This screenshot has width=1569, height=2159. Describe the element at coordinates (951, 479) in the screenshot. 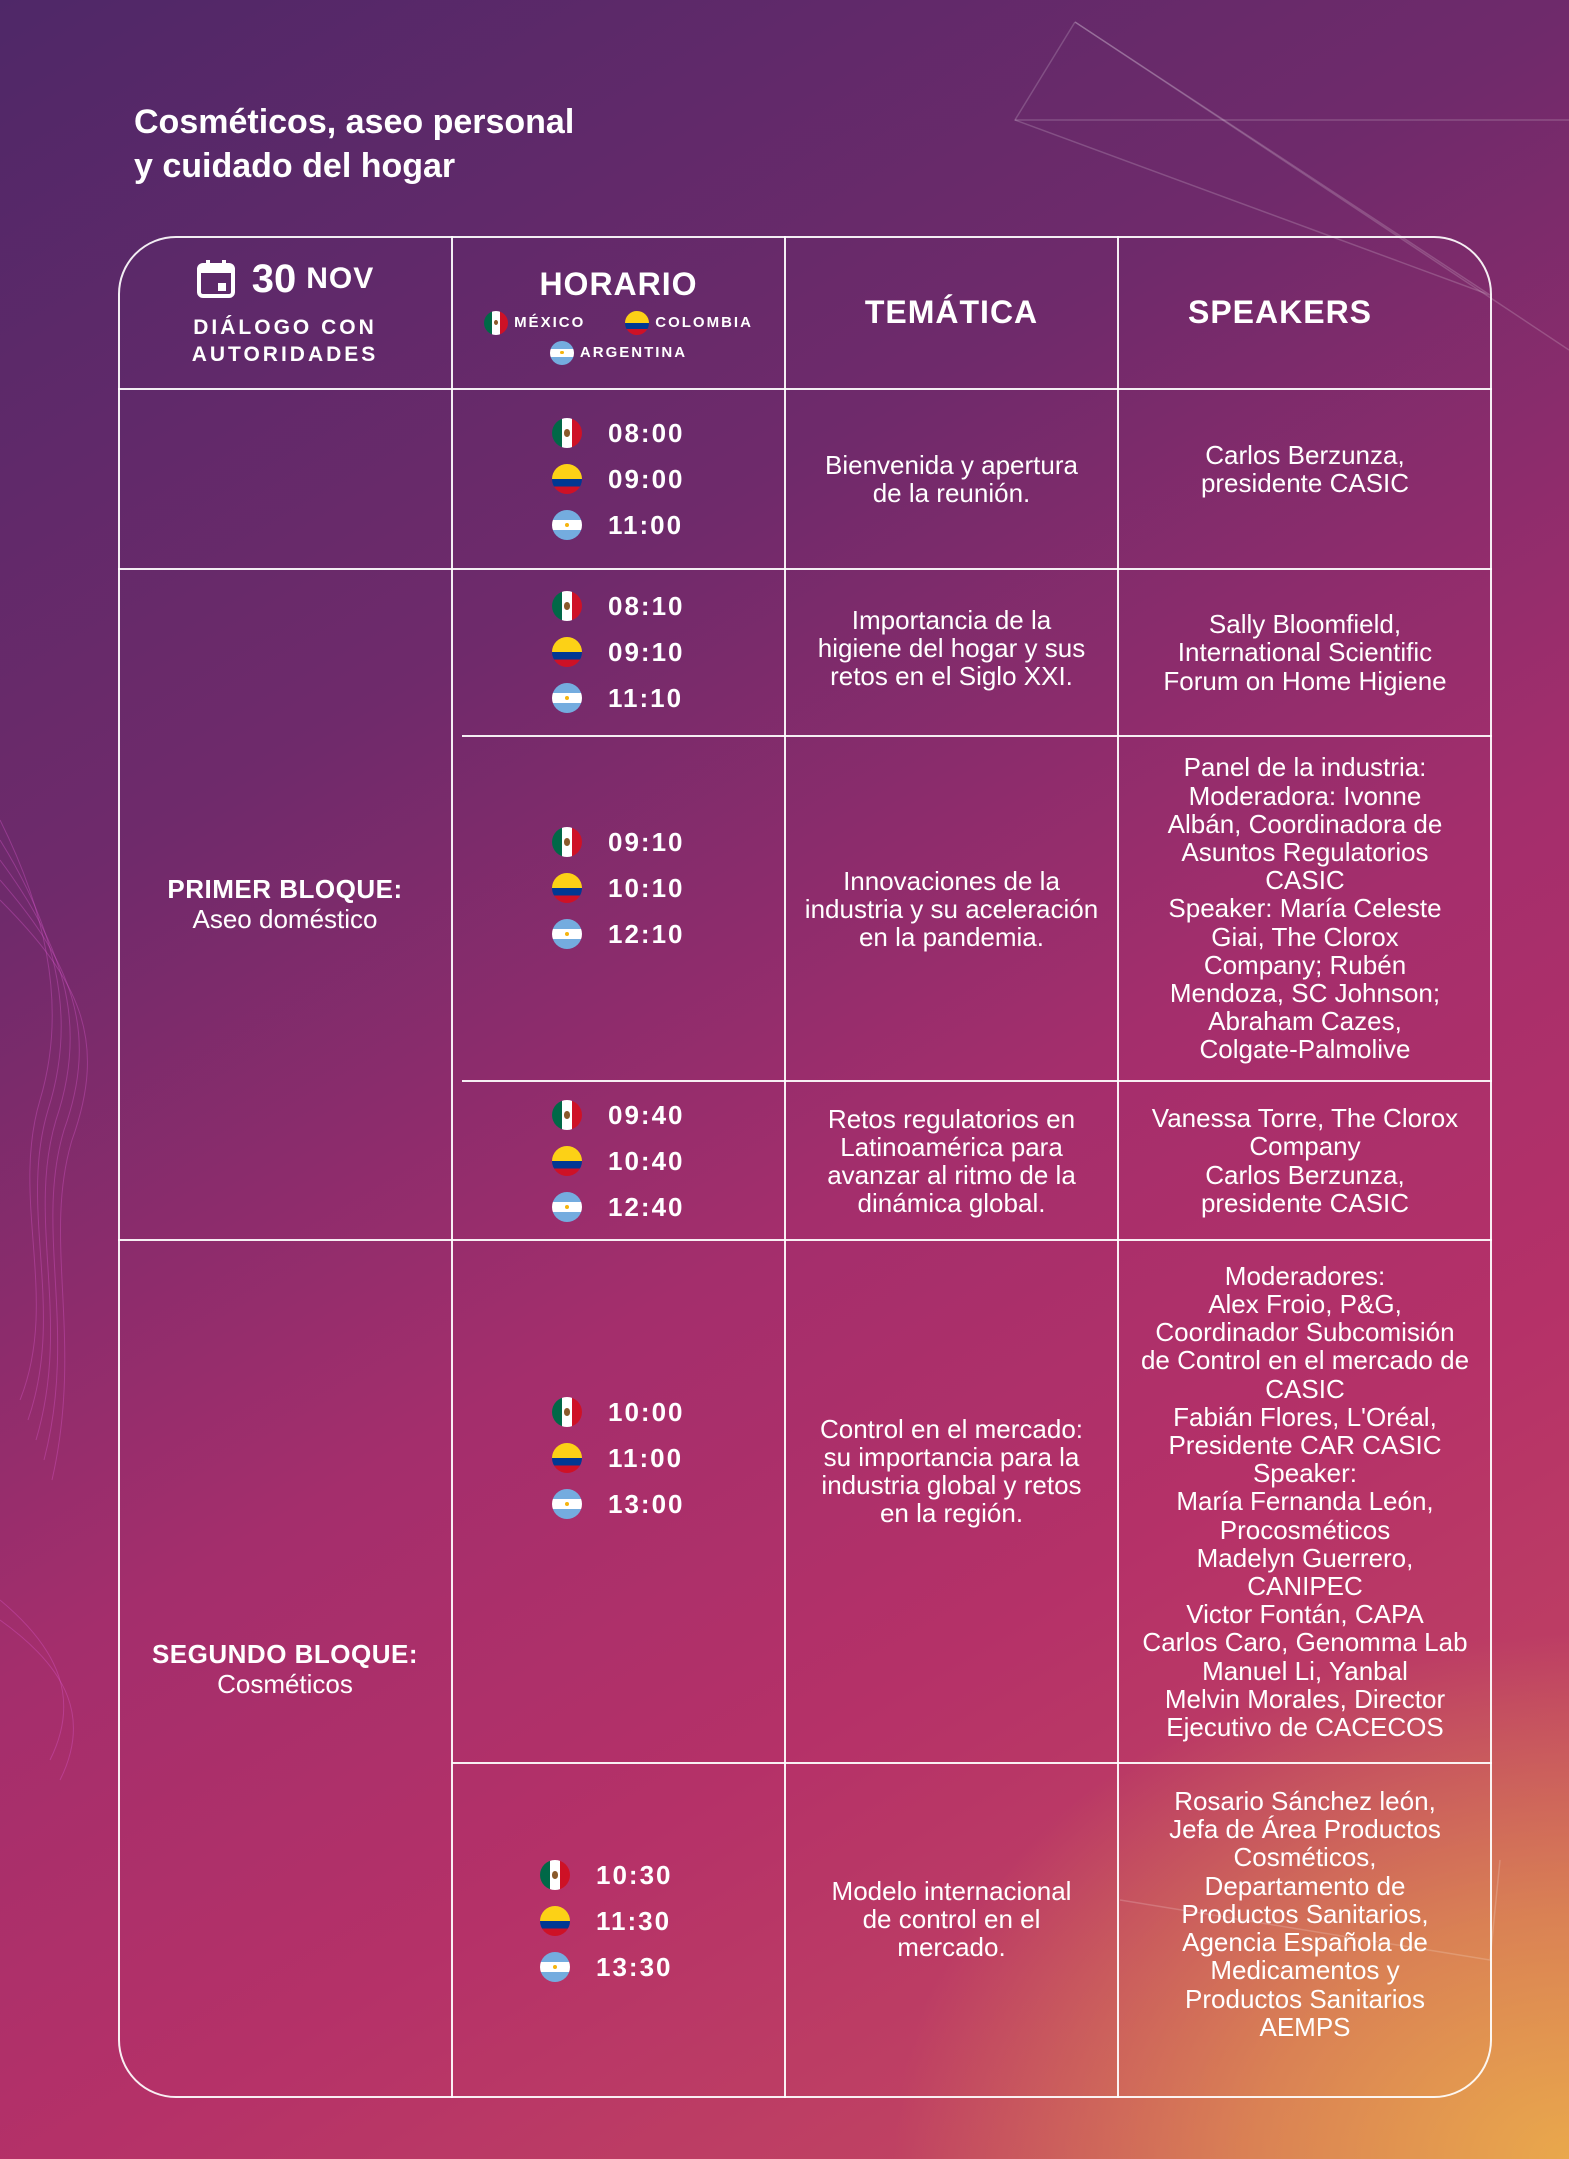

I see `topic-cell: Bienvenida y apertura de la reunión.` at that location.